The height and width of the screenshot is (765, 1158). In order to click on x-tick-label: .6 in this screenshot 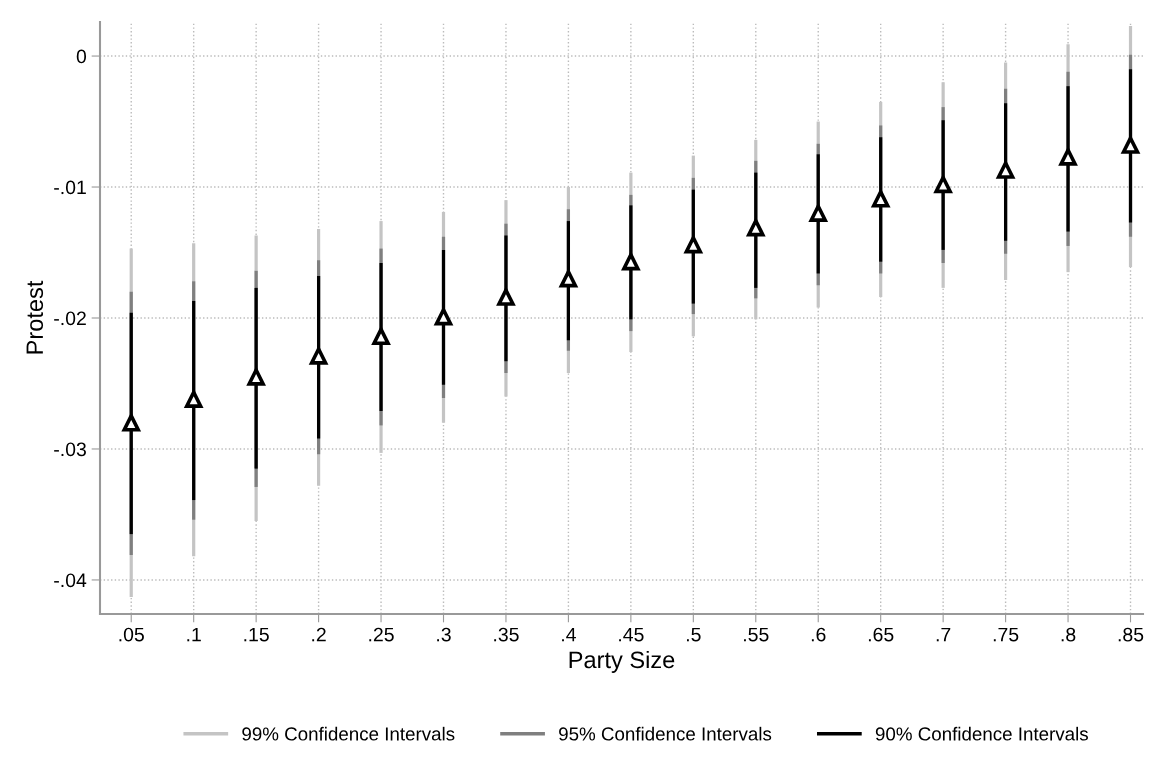, I will do `click(818, 634)`.